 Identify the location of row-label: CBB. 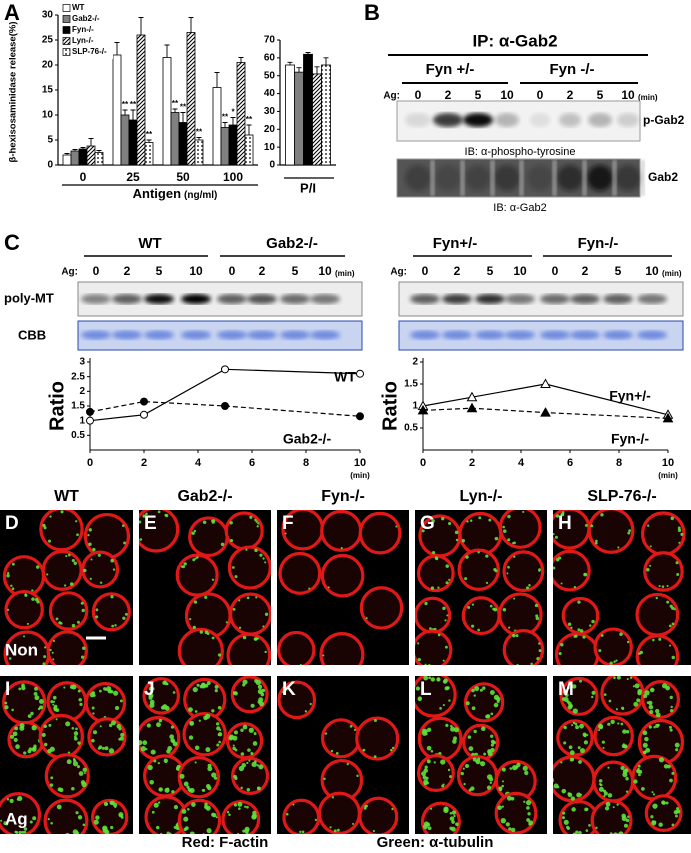
(32, 334).